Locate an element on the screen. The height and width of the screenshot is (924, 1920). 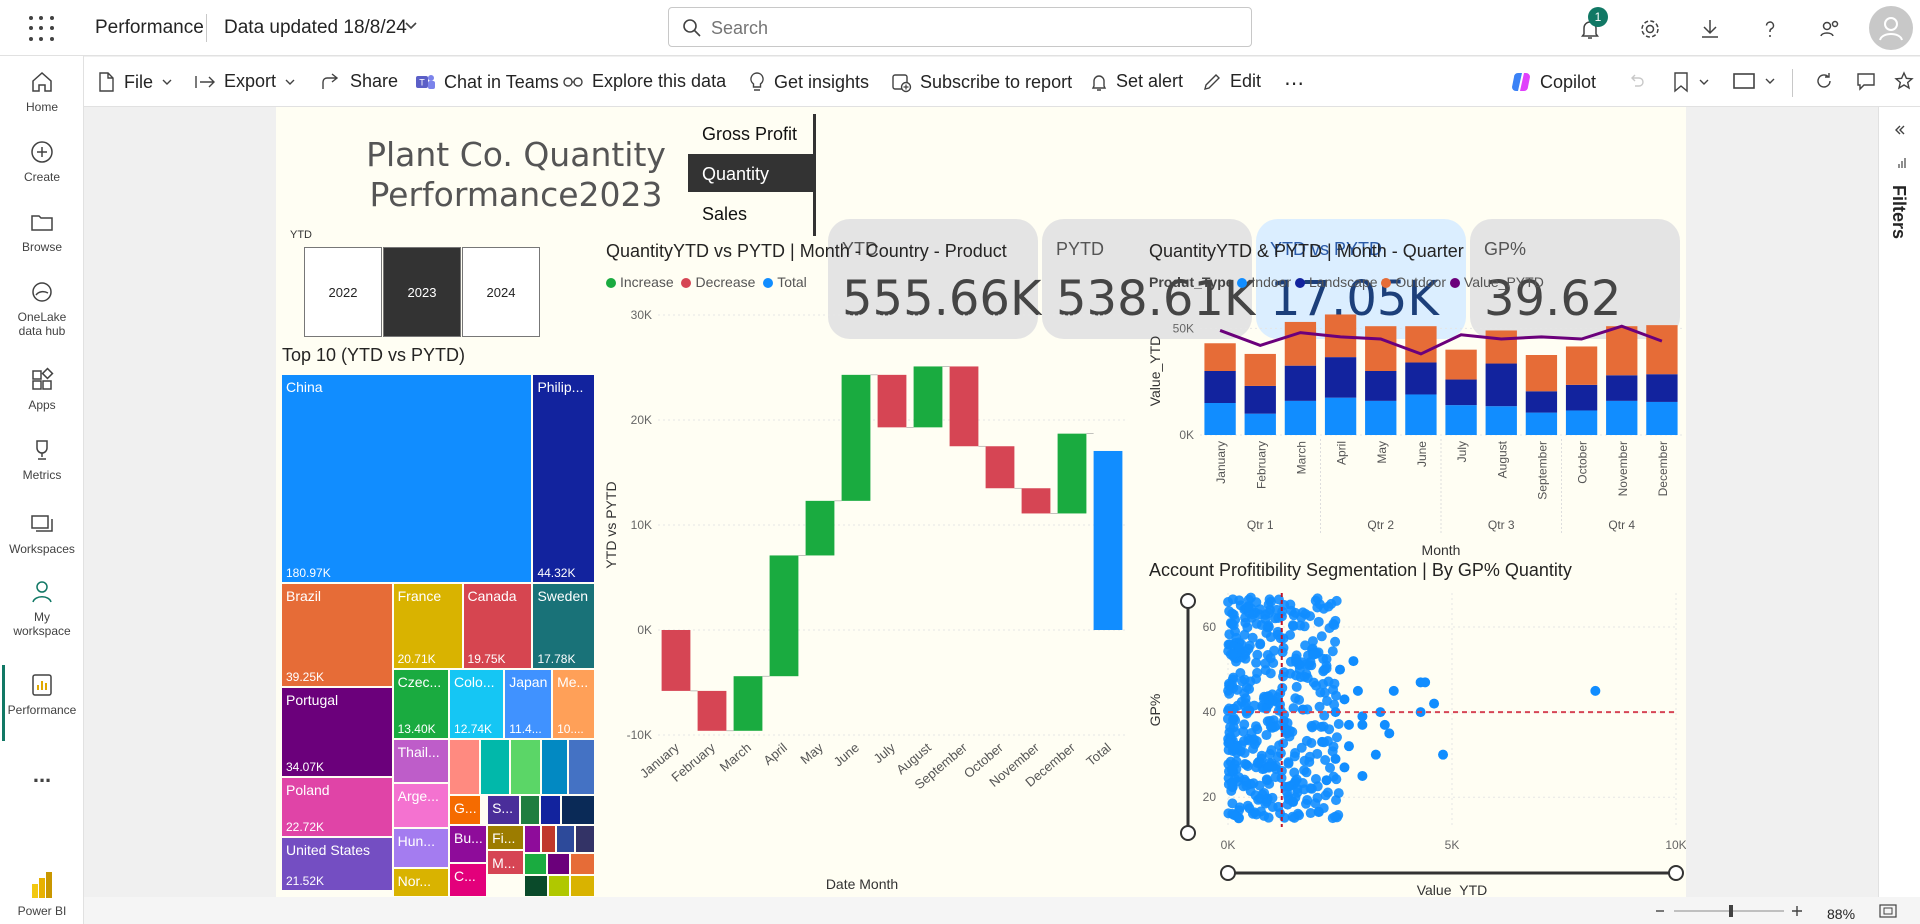
year-button-2022: 2022 is located at coordinates (343, 292).